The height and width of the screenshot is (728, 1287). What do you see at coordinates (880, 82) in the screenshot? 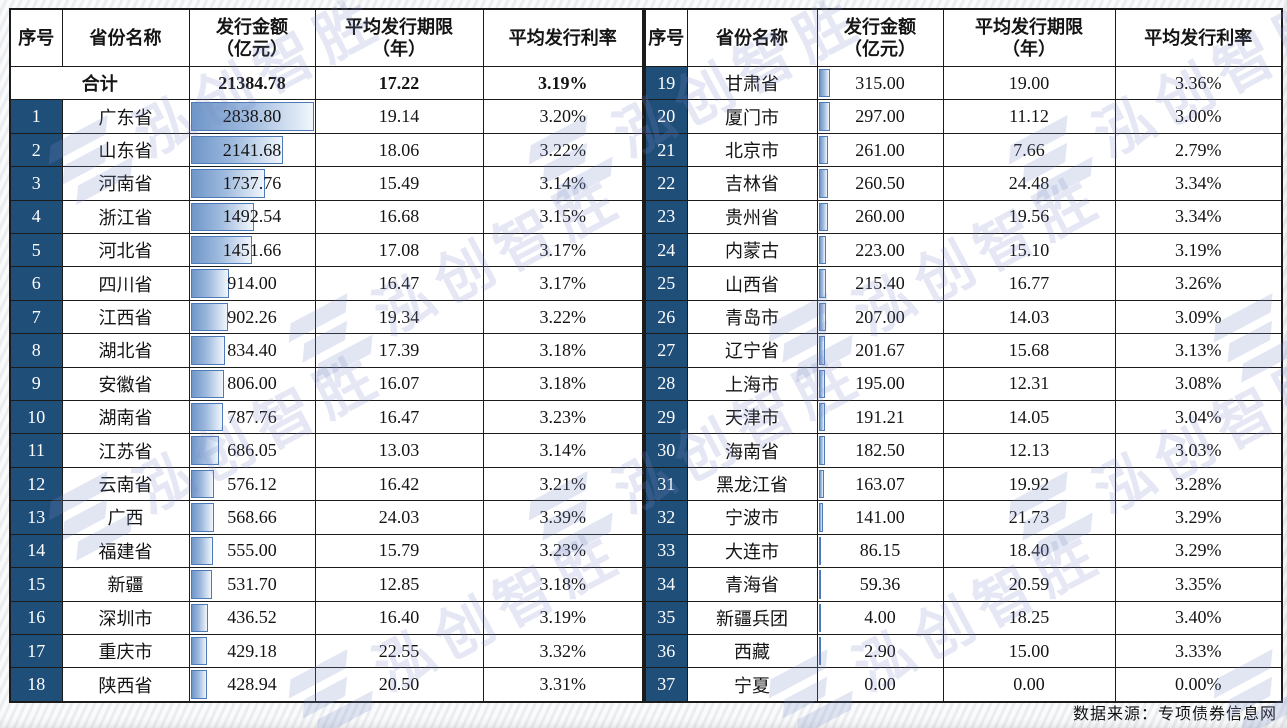
I see `amount-value: 315.00` at bounding box center [880, 82].